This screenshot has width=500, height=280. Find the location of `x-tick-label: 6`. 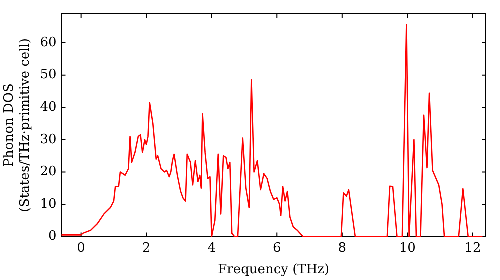

x-tick-label: 6 is located at coordinates (277, 248).